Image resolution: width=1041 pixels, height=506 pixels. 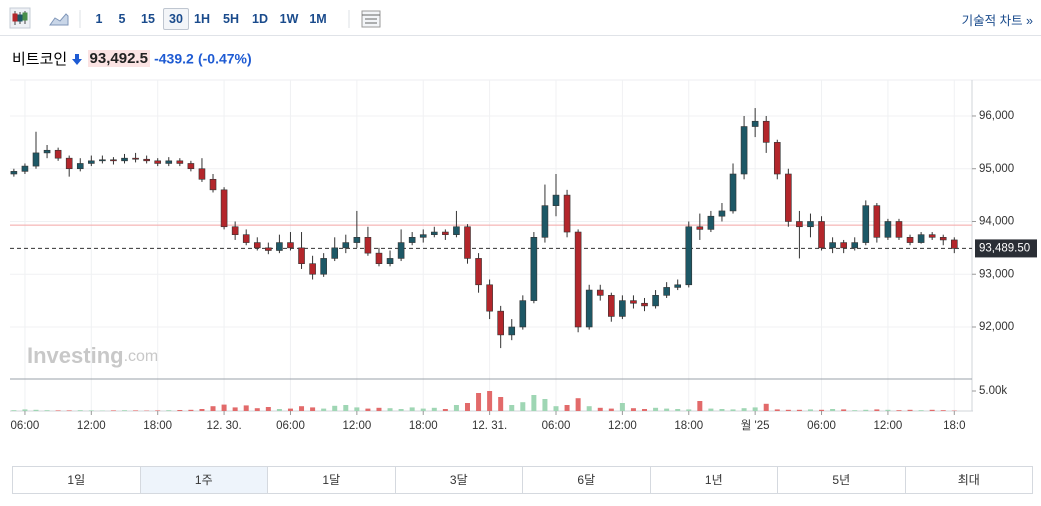 What do you see at coordinates (132, 58) in the screenshot?
I see `instrument-header: 비트코인 93,492.5 -439.2 (-0.47%)` at bounding box center [132, 58].